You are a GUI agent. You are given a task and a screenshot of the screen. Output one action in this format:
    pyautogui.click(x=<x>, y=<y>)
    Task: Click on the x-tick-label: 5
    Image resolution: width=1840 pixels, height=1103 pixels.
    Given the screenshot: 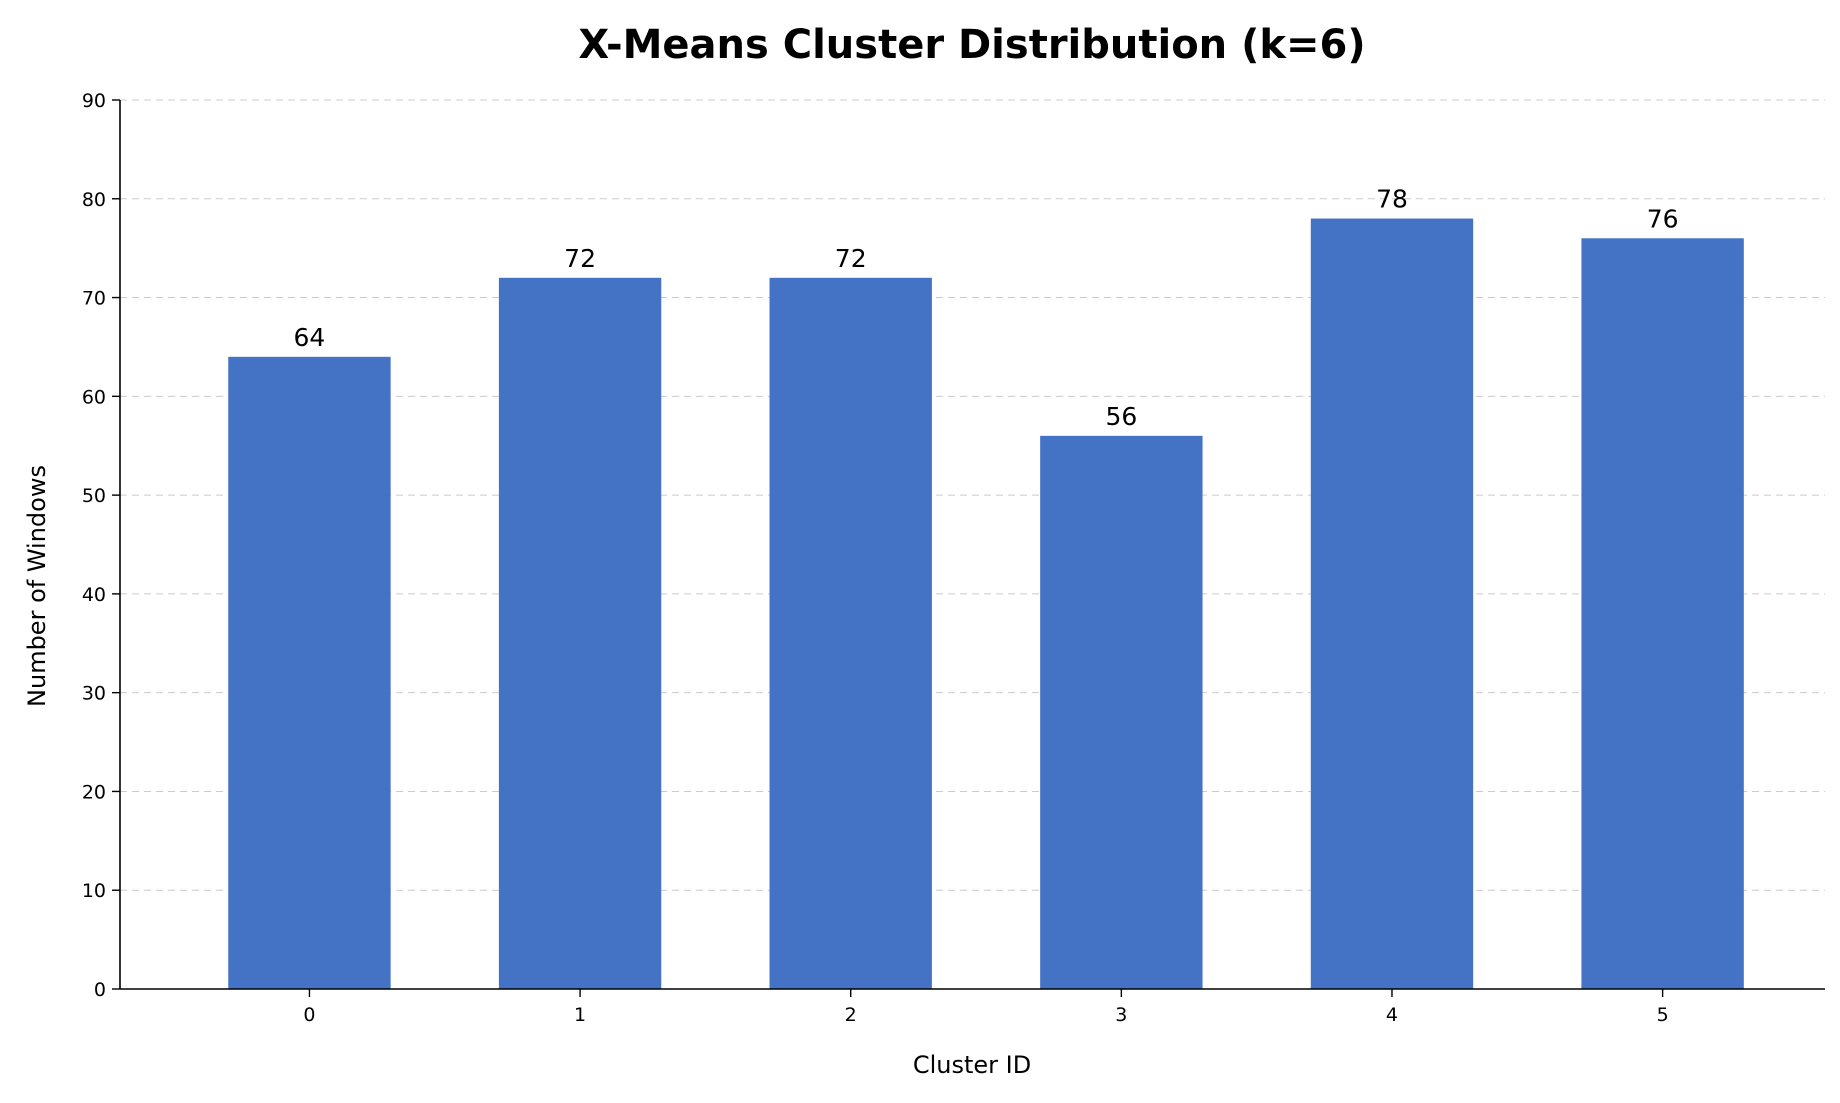 What is the action you would take?
    pyautogui.click(x=1663, y=1015)
    